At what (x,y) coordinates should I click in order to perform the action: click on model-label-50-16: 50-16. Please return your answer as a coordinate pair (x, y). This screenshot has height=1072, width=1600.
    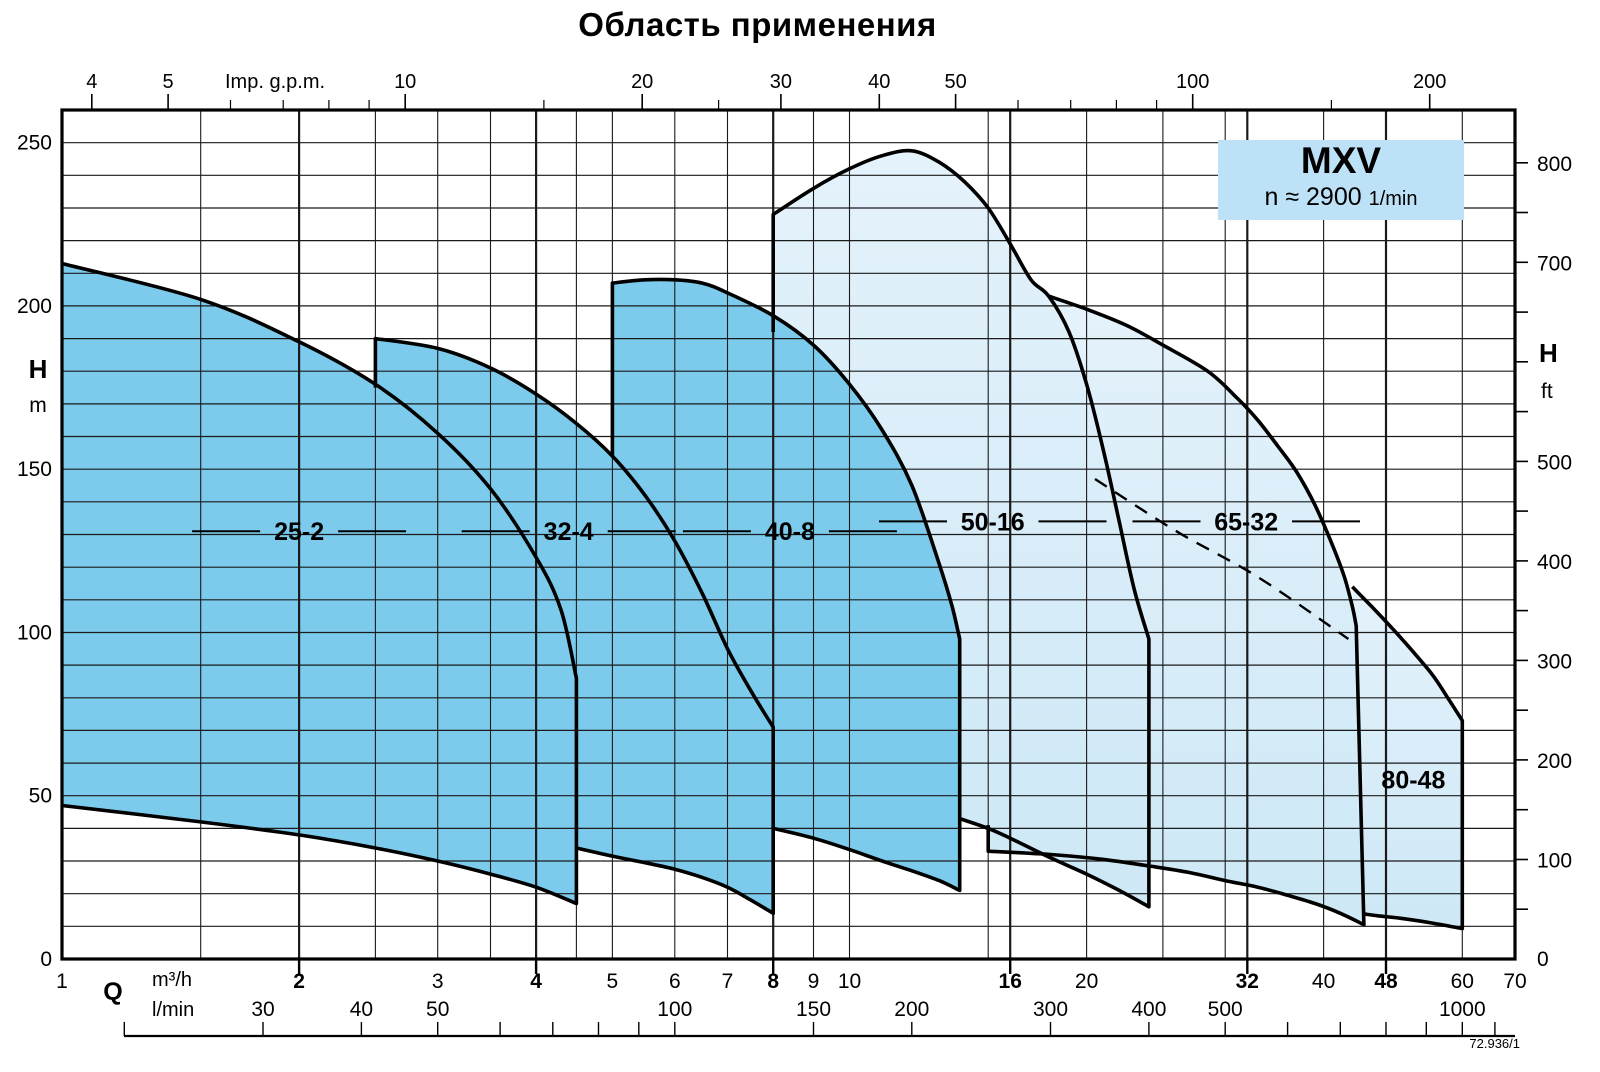
    Looking at the image, I should click on (993, 522).